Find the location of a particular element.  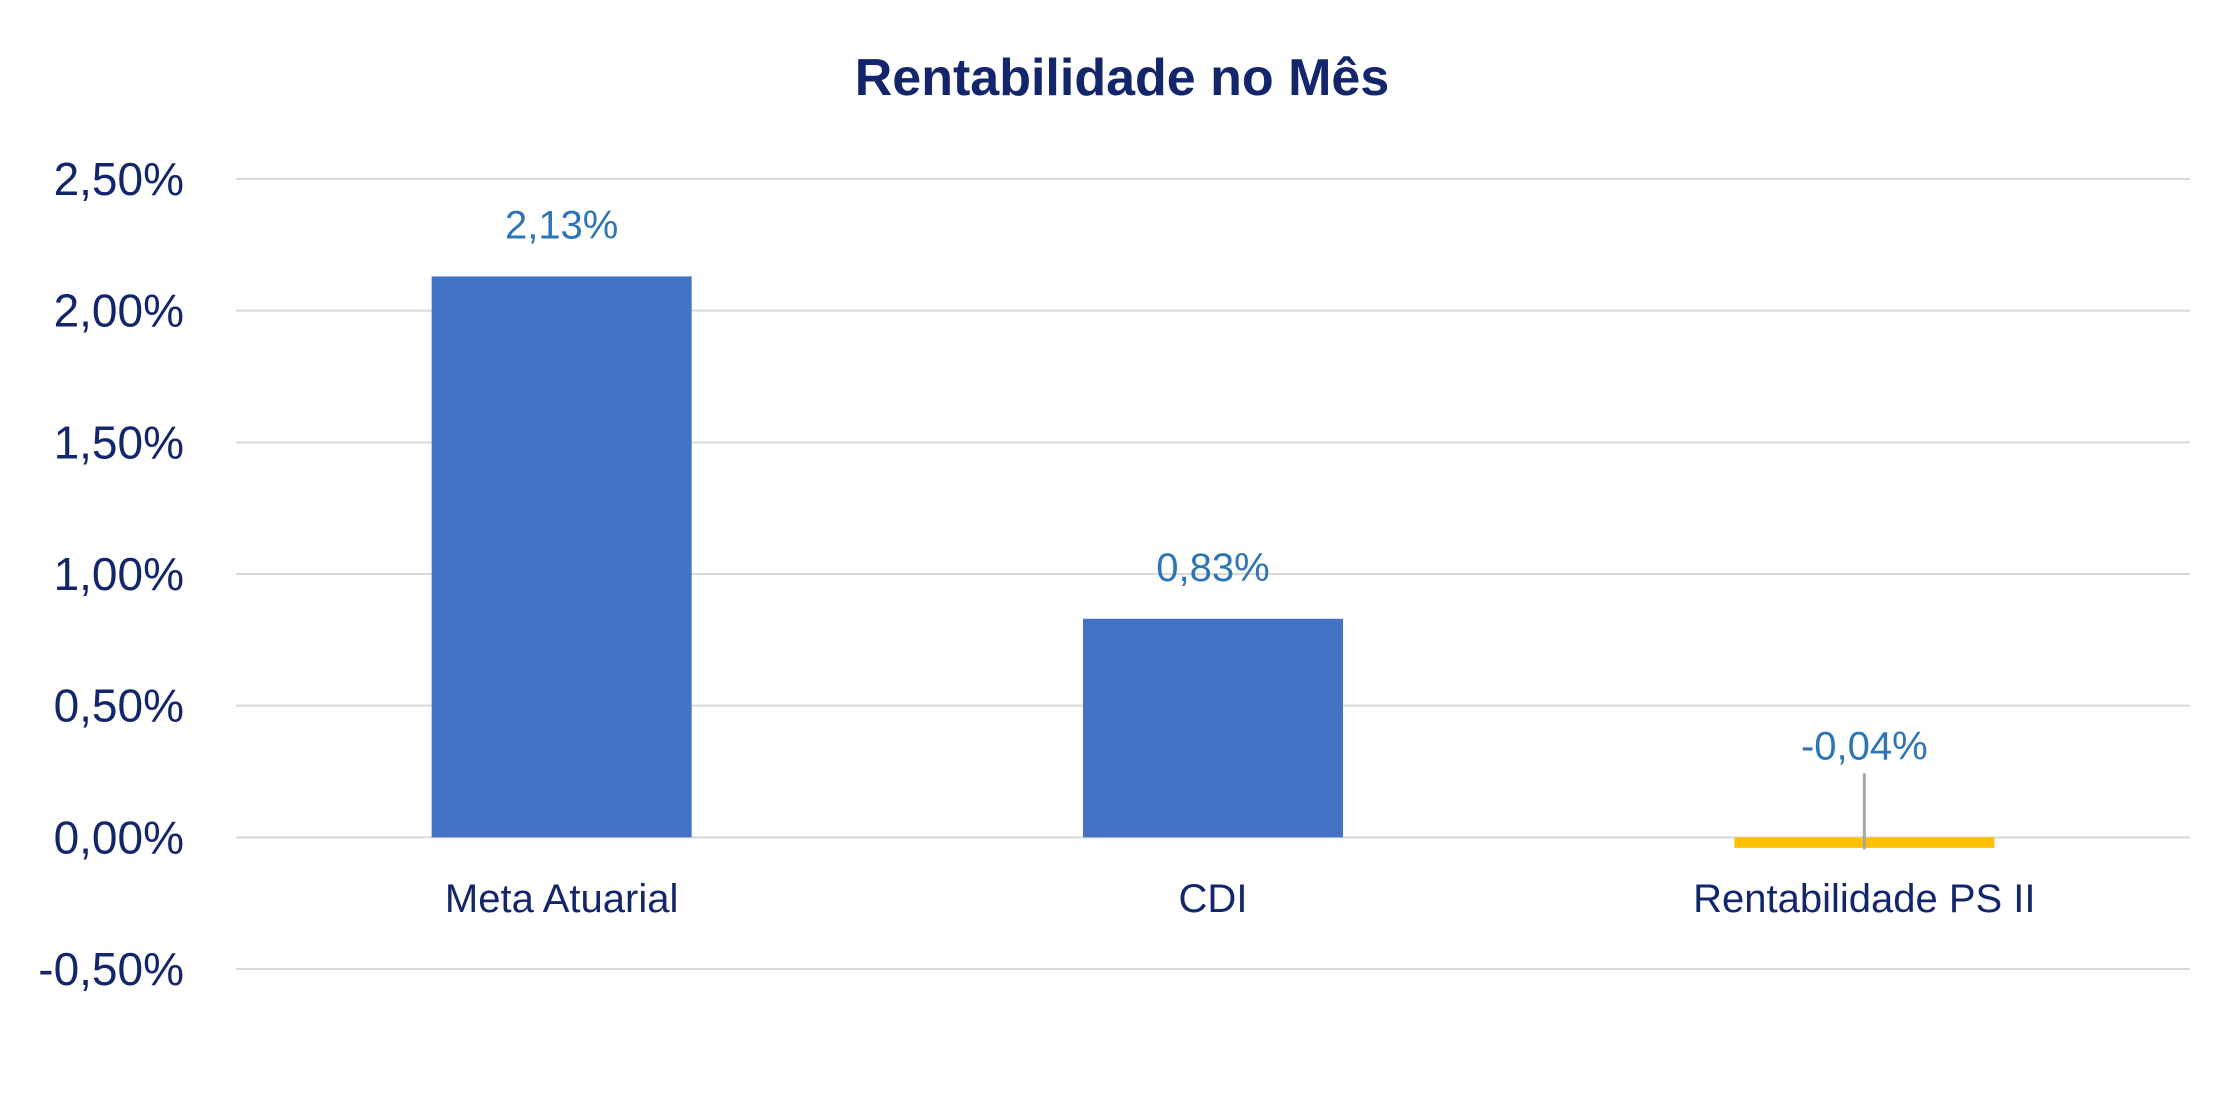

y-tick-label: -0,50% is located at coordinates (111, 969).